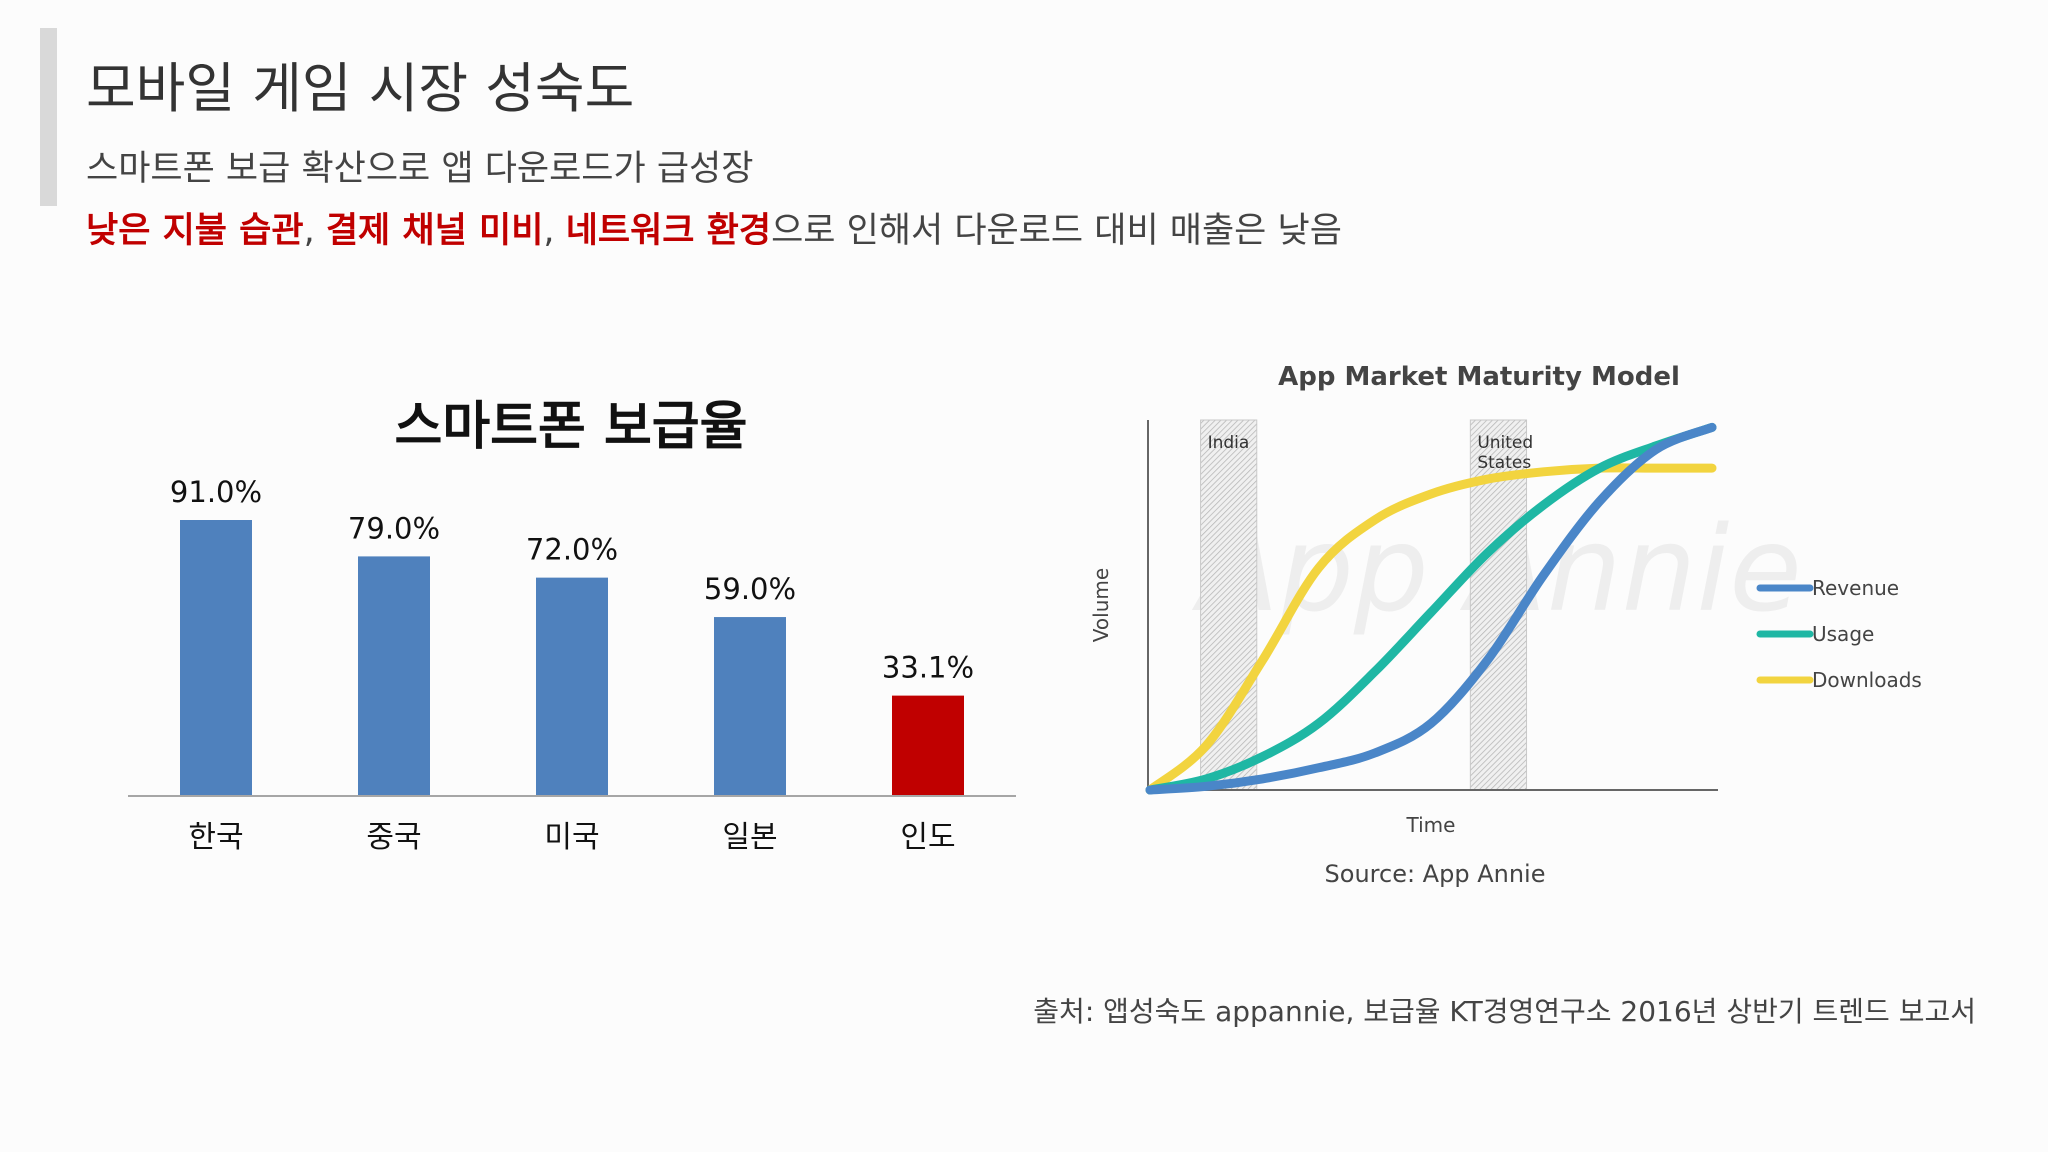  I want to click on bar-value-label: 79.0%, so click(394, 528).